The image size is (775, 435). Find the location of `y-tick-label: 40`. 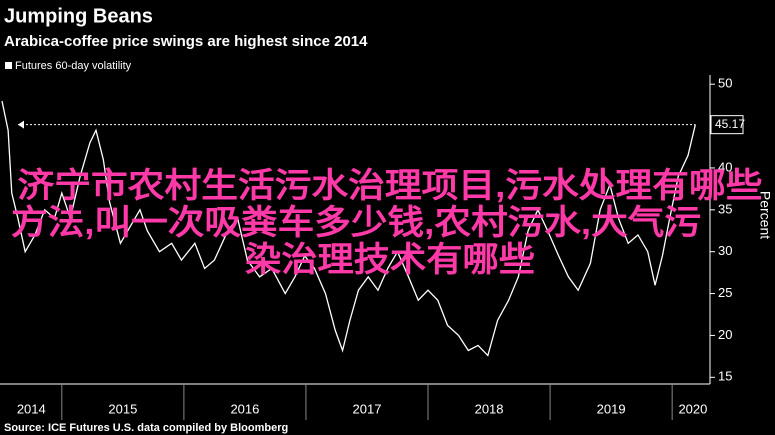

y-tick-label: 40 is located at coordinates (725, 166).